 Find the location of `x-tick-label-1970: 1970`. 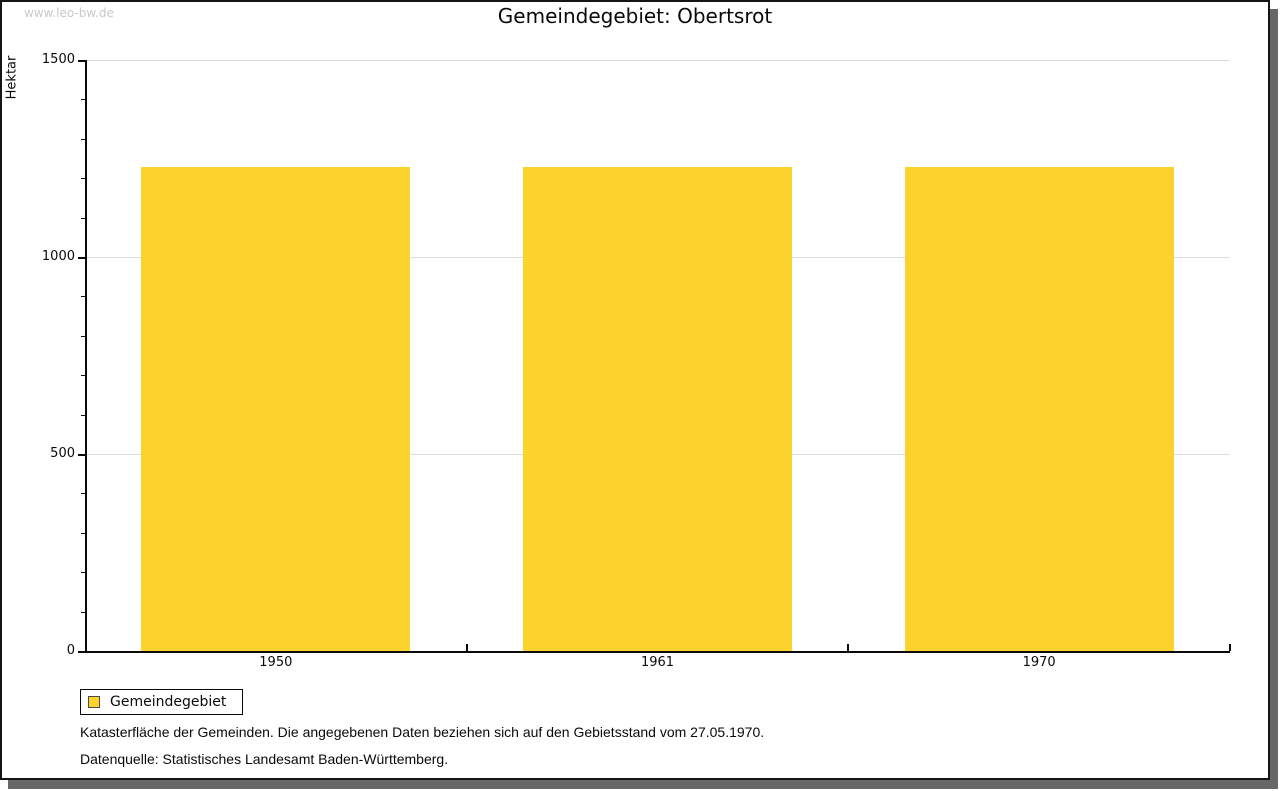

x-tick-label-1970: 1970 is located at coordinates (1039, 662).